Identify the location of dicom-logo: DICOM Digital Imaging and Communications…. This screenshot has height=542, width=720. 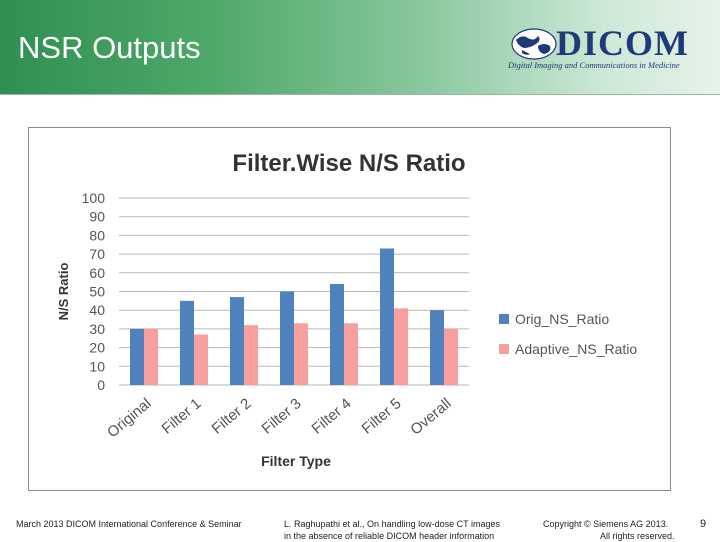
(603, 48).